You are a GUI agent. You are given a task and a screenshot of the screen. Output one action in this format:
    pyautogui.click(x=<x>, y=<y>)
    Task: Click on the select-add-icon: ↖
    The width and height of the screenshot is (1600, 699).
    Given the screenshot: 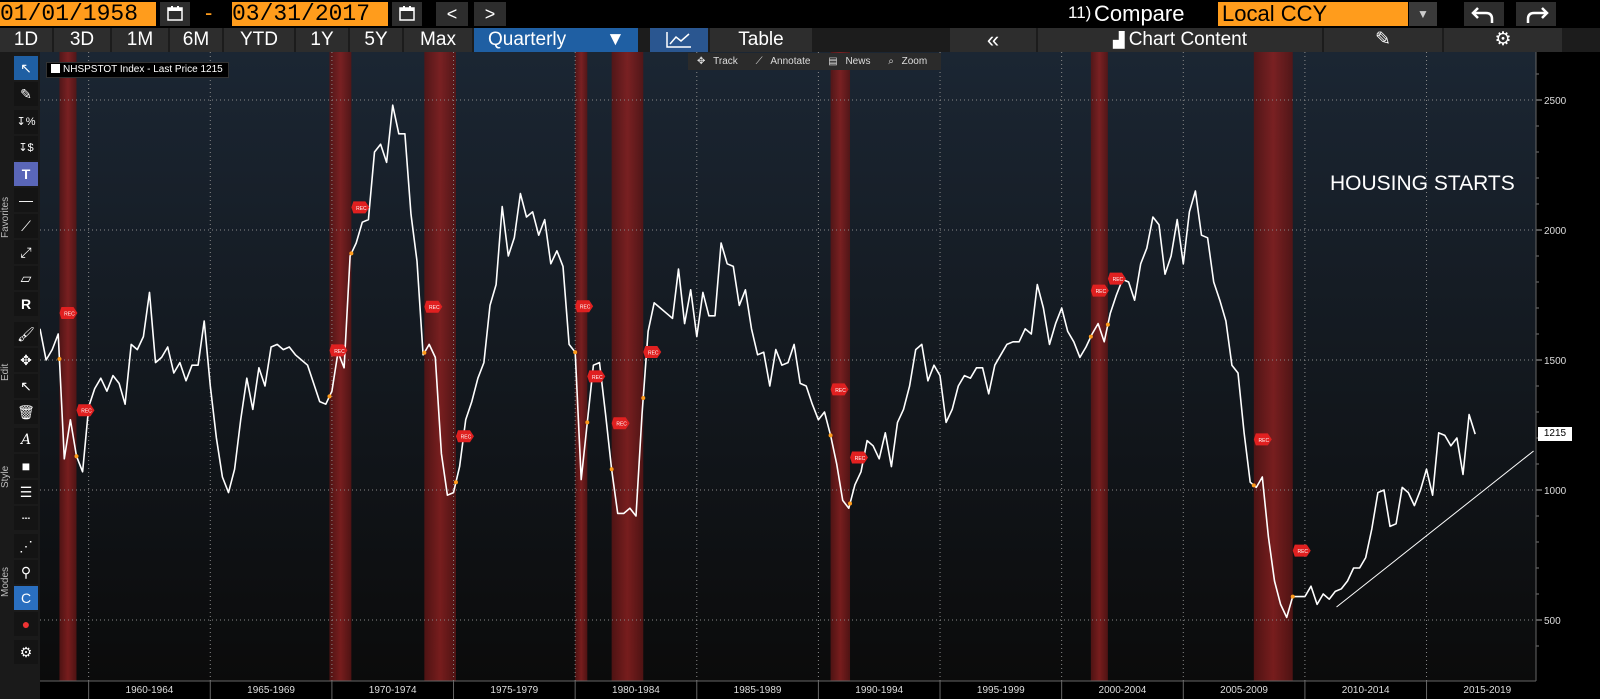 What is the action you would take?
    pyautogui.click(x=26, y=386)
    